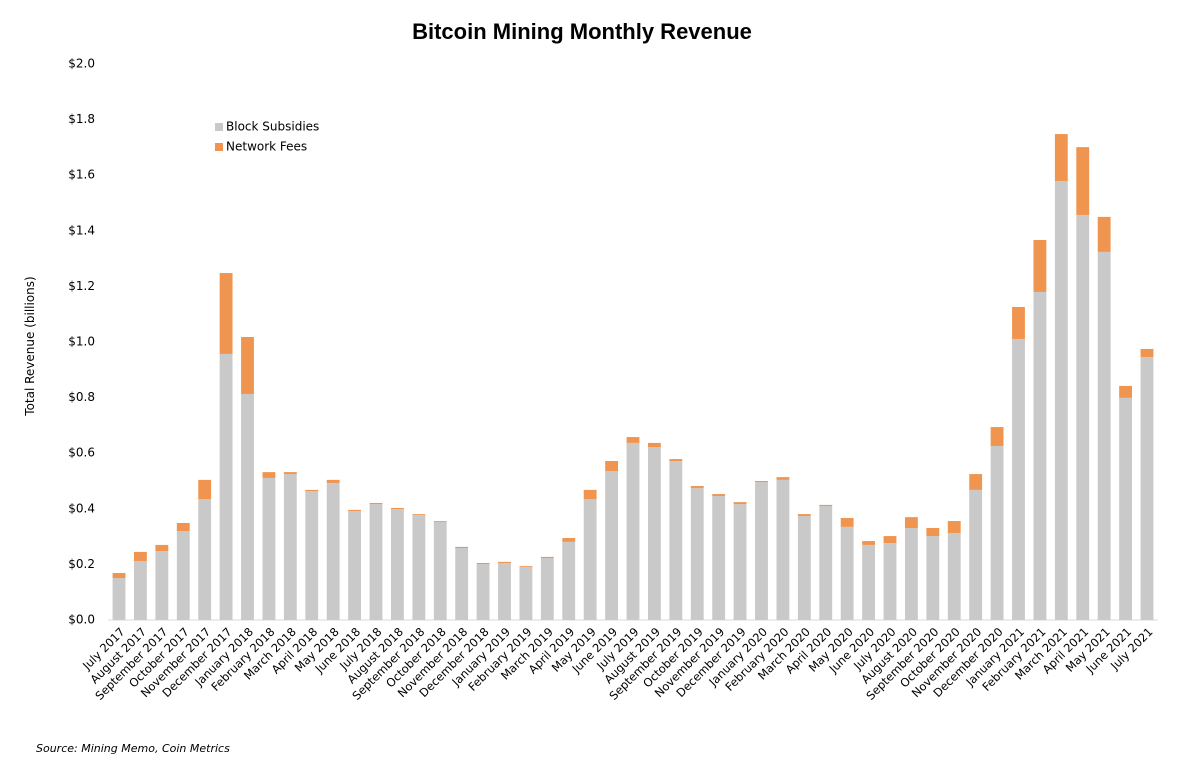  I want to click on y-tick-label: $2.0, so click(81, 64).